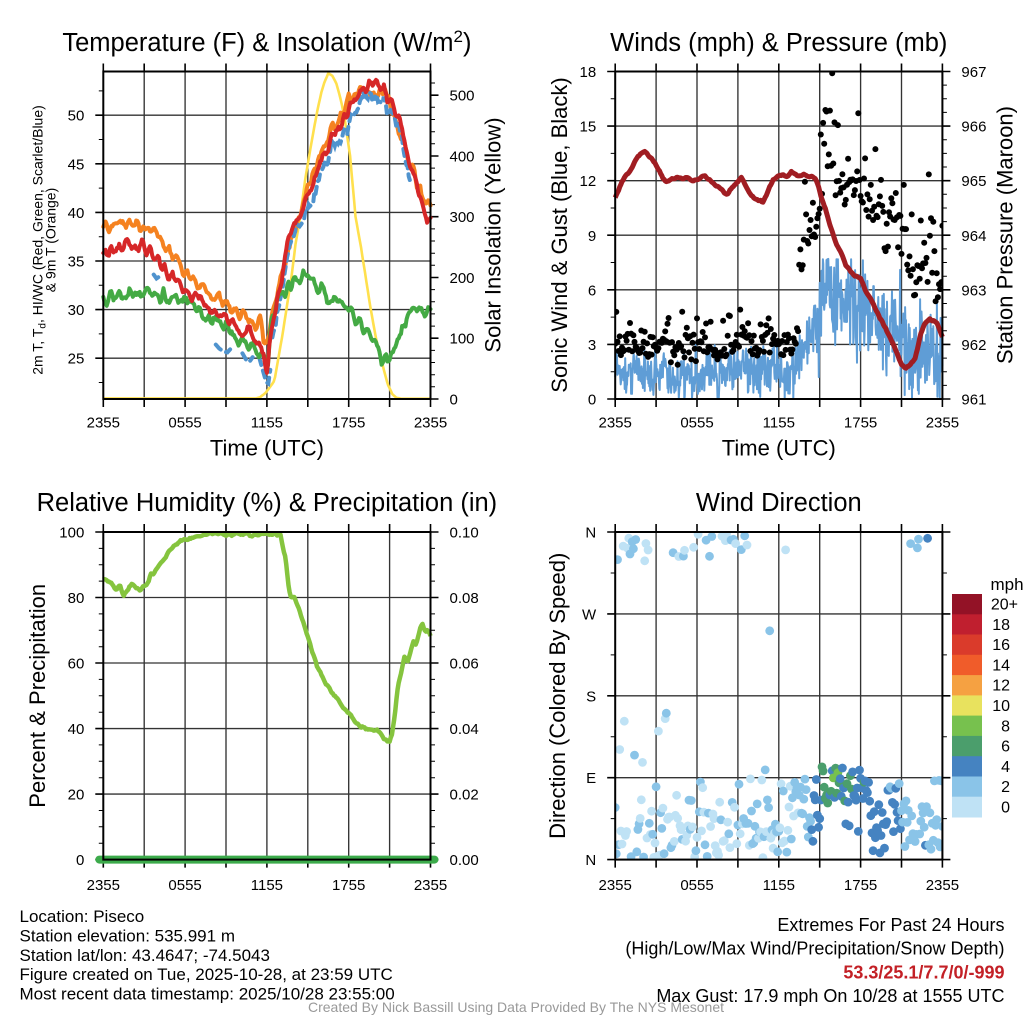 The height and width of the screenshot is (1024, 1024). Describe the element at coordinates (145, 955) in the screenshot. I see `svg-text:Station lat/lon: 43.4647; -74.: Station lat/lon: 43.4647; -74.5043` at that location.